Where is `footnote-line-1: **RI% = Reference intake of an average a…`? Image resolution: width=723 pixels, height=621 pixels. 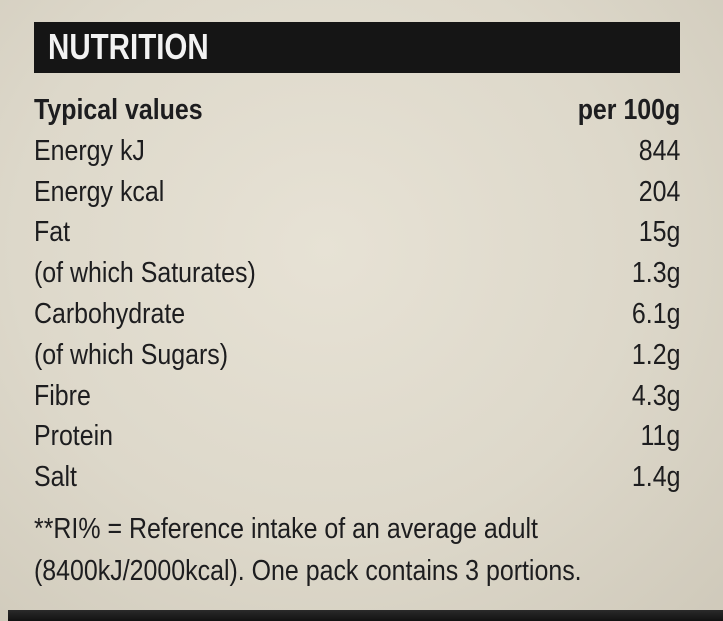
footnote-line-1: **RI% = Reference intake of an average a… is located at coordinates (286, 529).